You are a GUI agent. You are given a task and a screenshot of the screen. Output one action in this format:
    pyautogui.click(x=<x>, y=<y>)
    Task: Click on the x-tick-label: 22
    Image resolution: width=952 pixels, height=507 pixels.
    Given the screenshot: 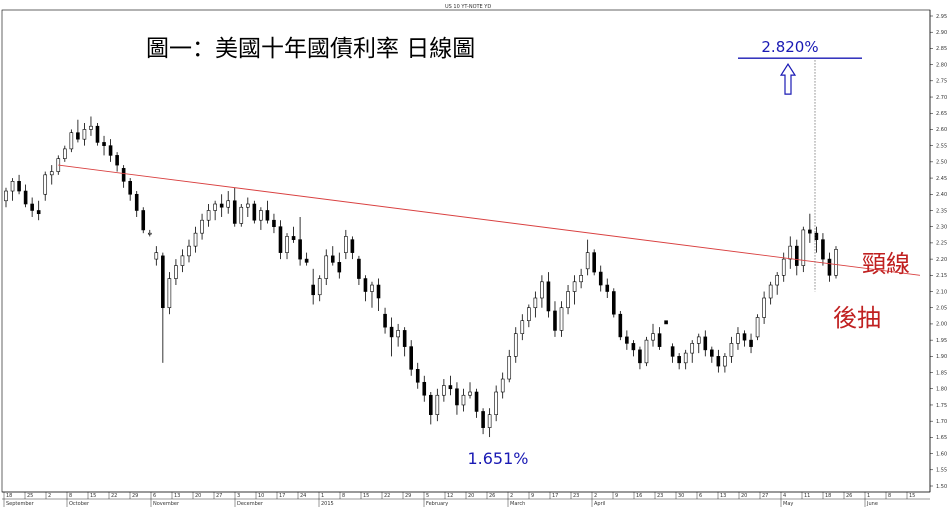 What is the action you would take?
    pyautogui.click(x=114, y=496)
    